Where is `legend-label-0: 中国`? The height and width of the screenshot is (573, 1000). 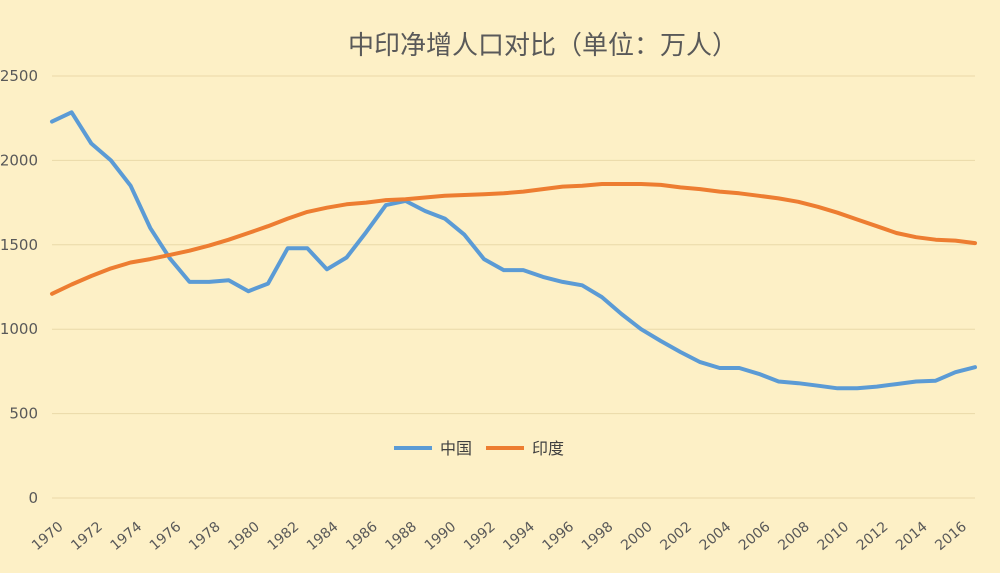
legend-label-0: 中国 is located at coordinates (456, 448).